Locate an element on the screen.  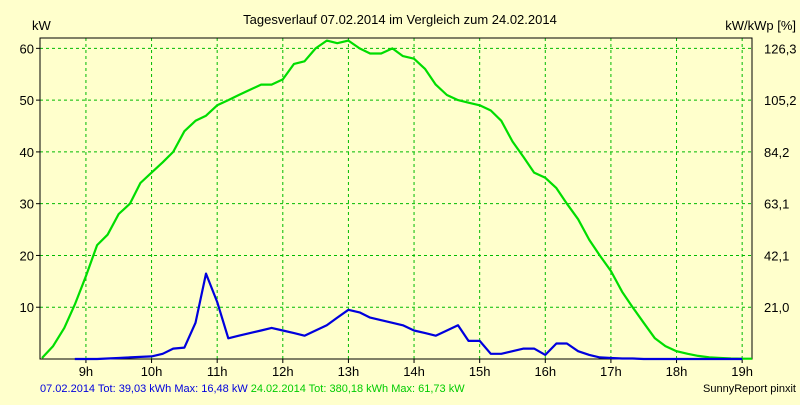
footer-series1-summary: 07.02.2014 Tot: 39,03 kWh Max: 16,48 kW is located at coordinates (144, 389).